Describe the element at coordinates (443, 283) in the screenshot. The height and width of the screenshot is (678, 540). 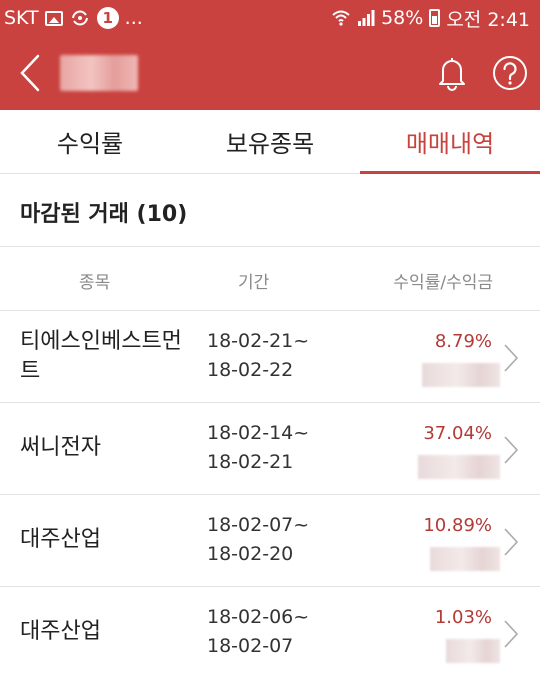
I see `column-header-return: 수익률/수익금` at that location.